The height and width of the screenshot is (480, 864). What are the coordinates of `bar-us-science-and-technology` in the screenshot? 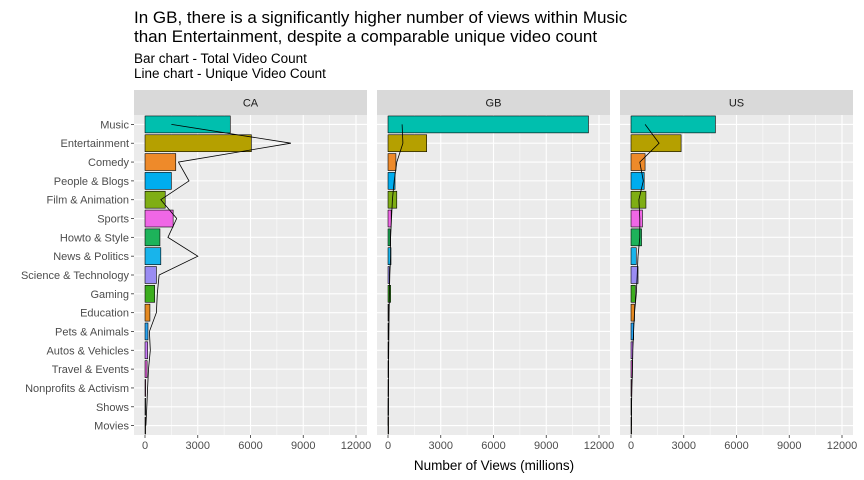 It's located at (634, 275).